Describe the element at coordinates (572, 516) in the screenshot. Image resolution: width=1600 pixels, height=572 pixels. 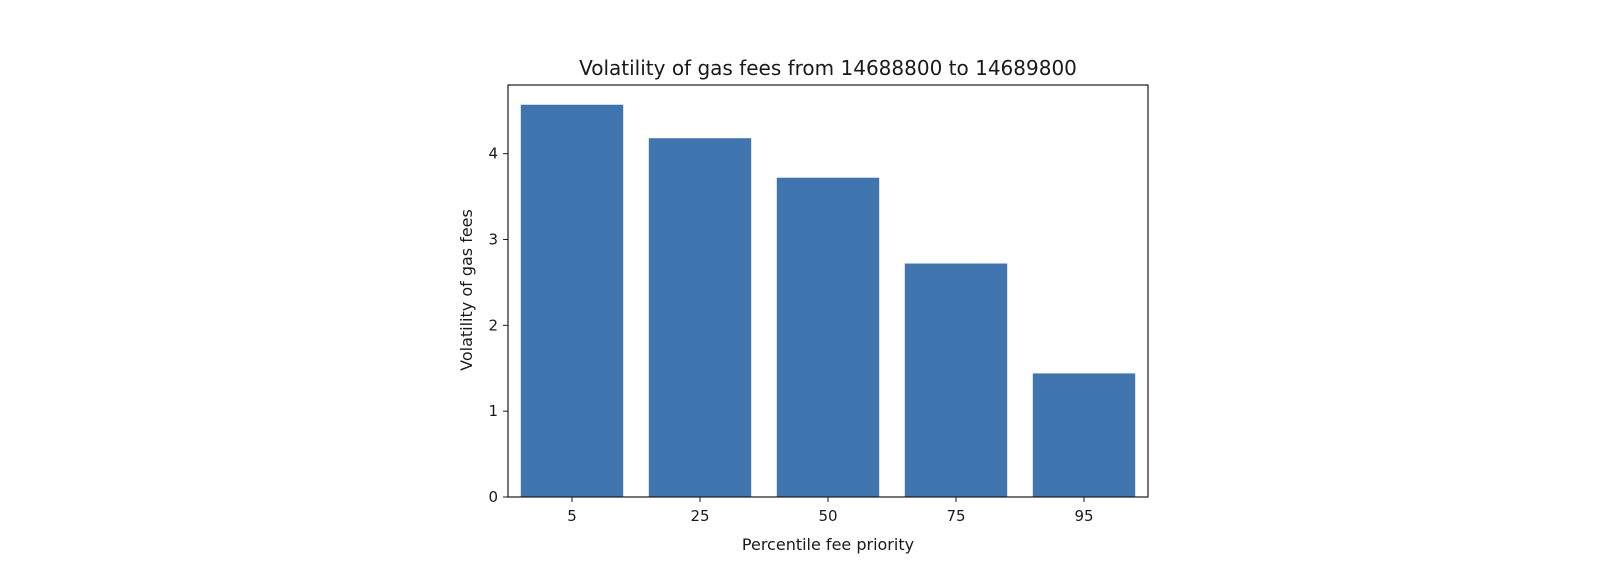
I see `x-tick-label: 5` at that location.